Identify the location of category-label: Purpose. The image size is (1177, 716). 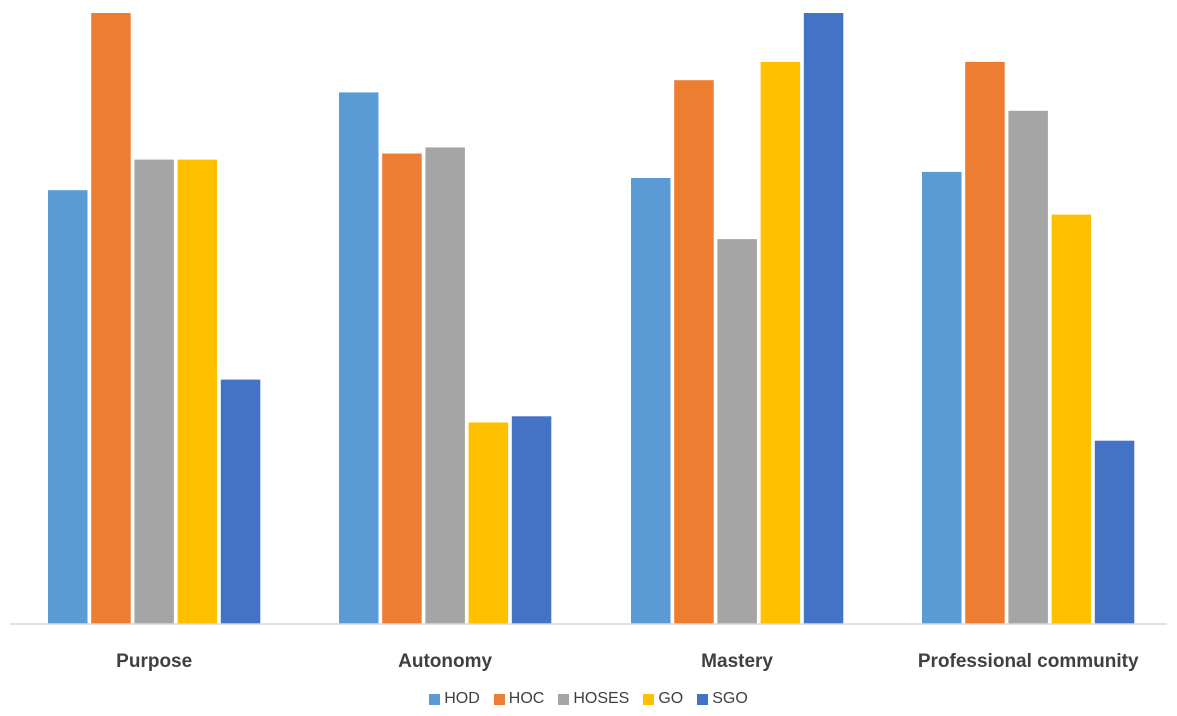
(154, 661).